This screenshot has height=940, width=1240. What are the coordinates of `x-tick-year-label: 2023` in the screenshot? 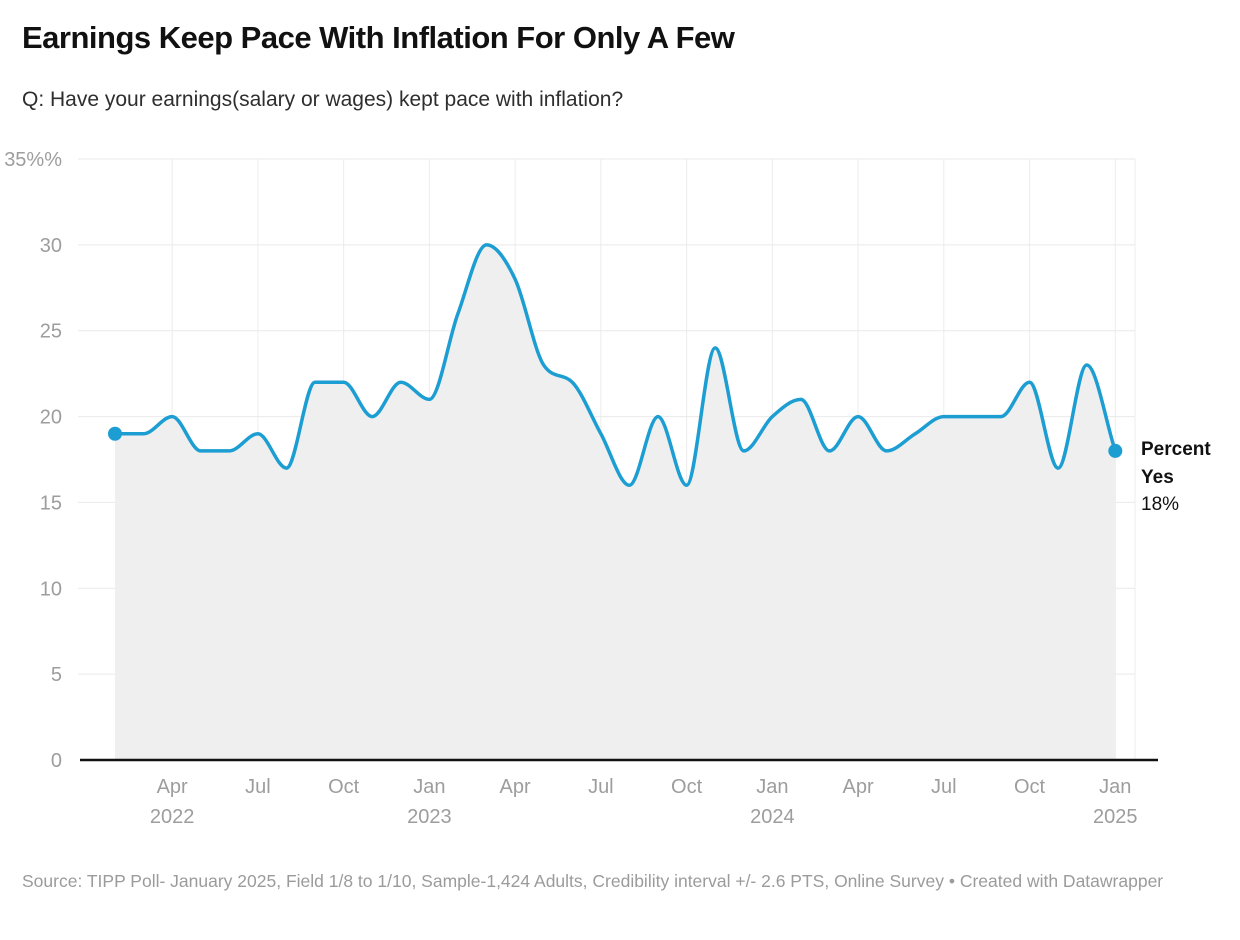 It's located at (429, 817).